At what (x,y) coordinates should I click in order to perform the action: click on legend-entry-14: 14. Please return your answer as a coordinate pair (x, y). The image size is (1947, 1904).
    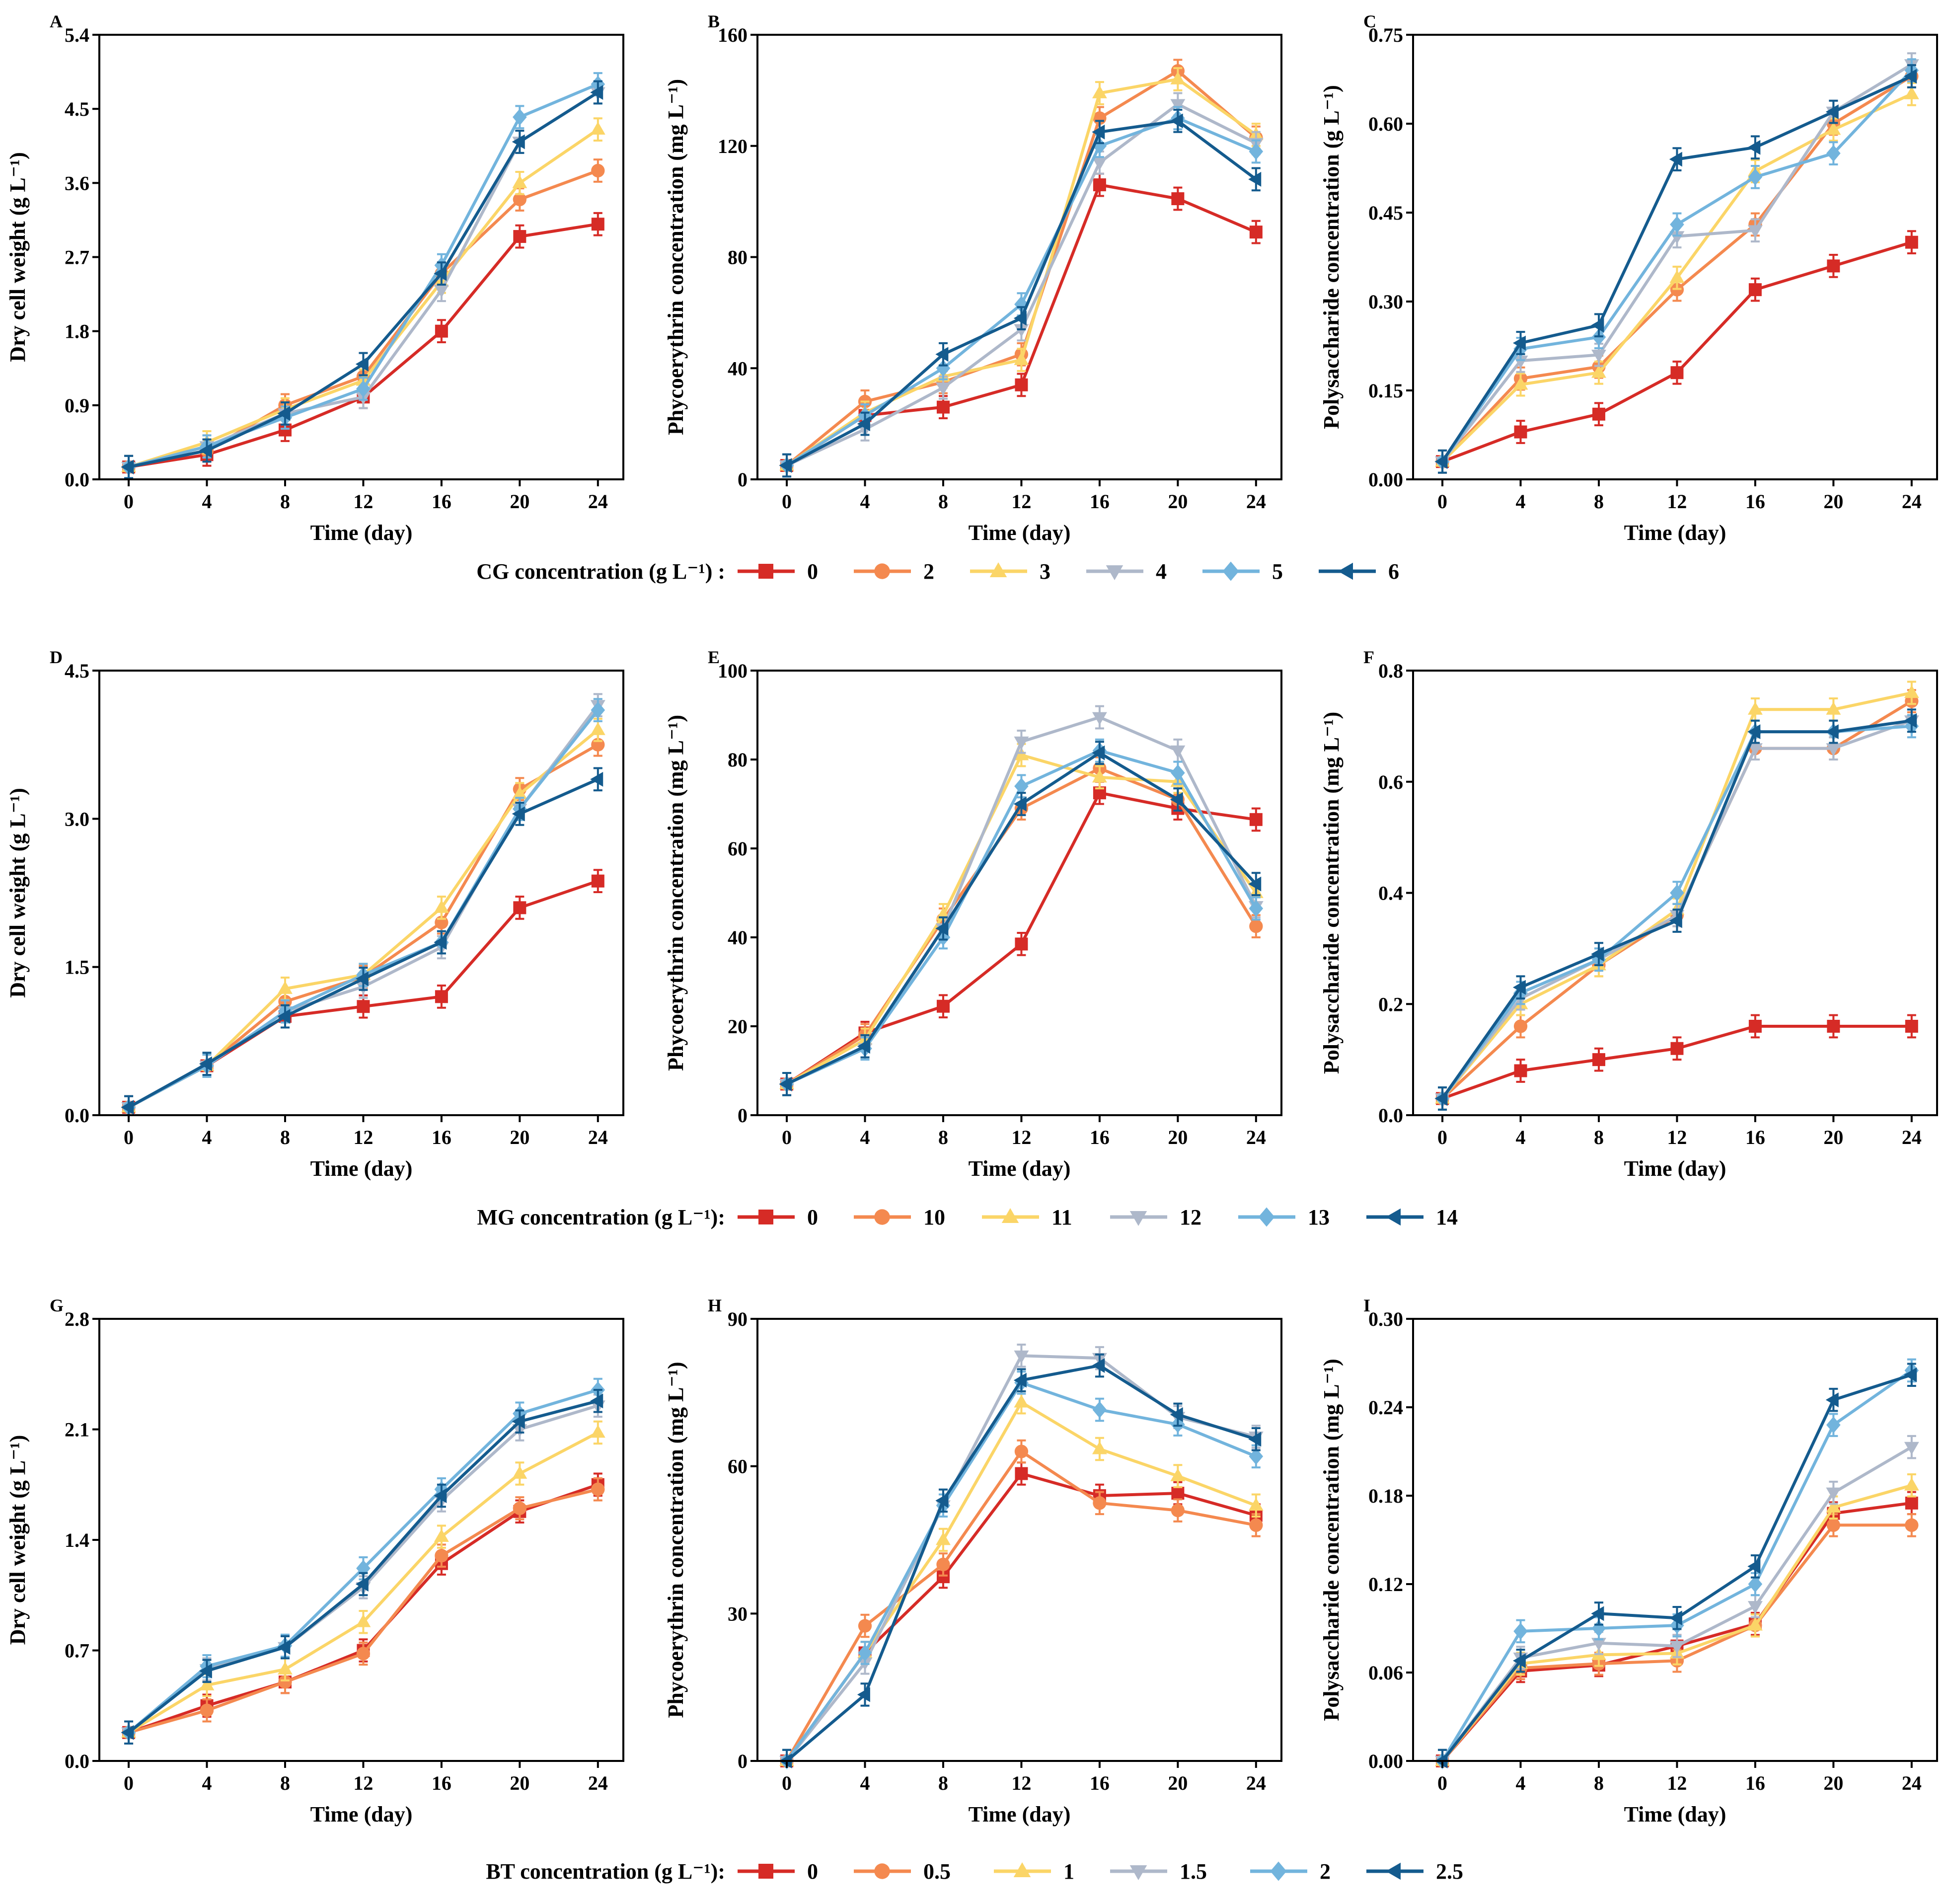
    Looking at the image, I should click on (1412, 1217).